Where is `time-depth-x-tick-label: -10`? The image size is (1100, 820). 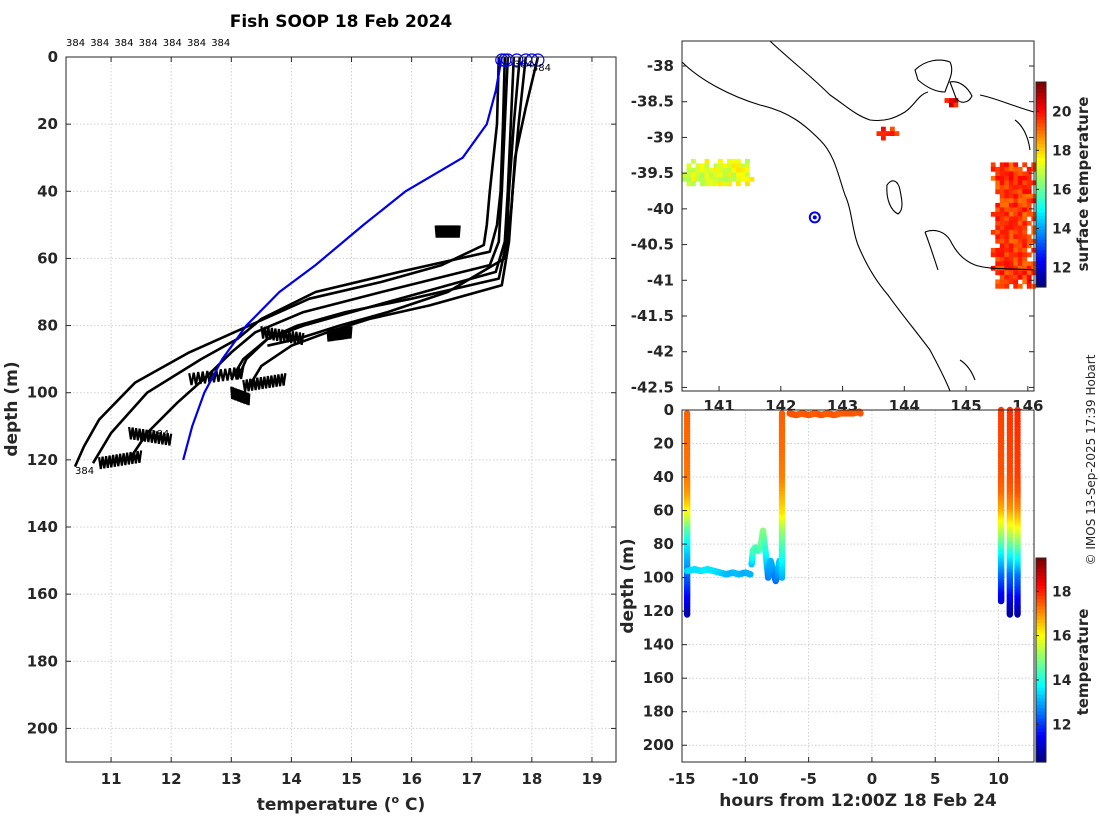
time-depth-x-tick-label: -10 is located at coordinates (745, 779).